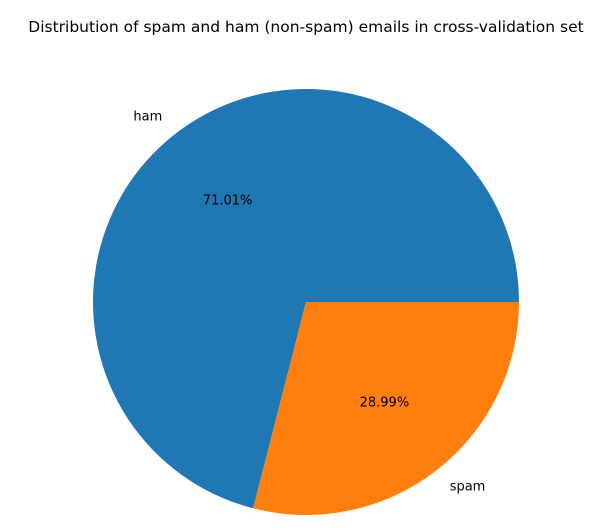  Describe the element at coordinates (147, 116) in the screenshot. I see `slice-label-ham: ham` at that location.